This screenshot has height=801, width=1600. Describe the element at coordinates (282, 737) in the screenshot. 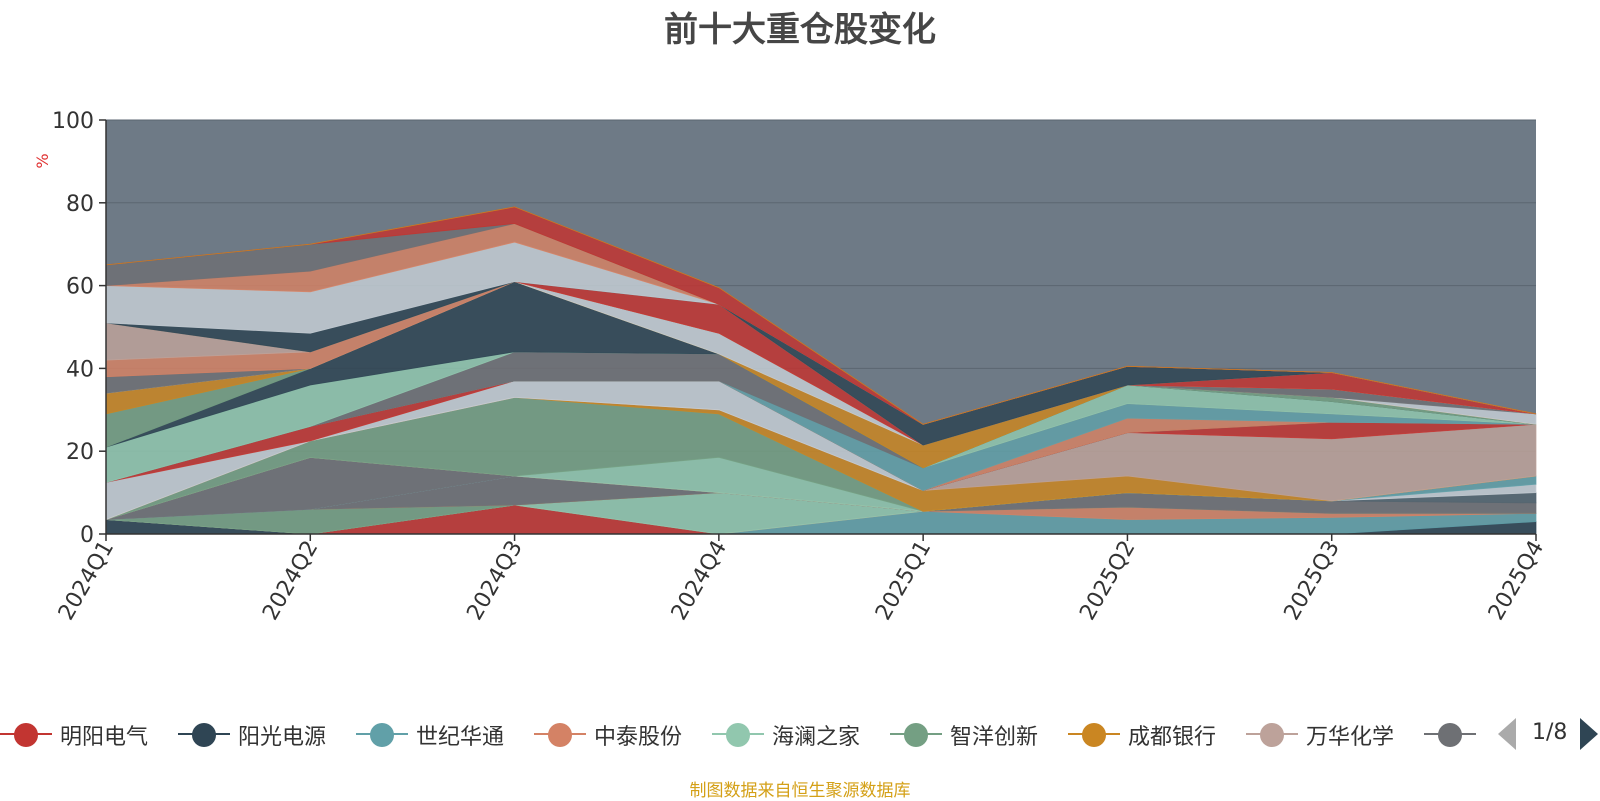

I see `legend-label: 阳光电源` at that location.